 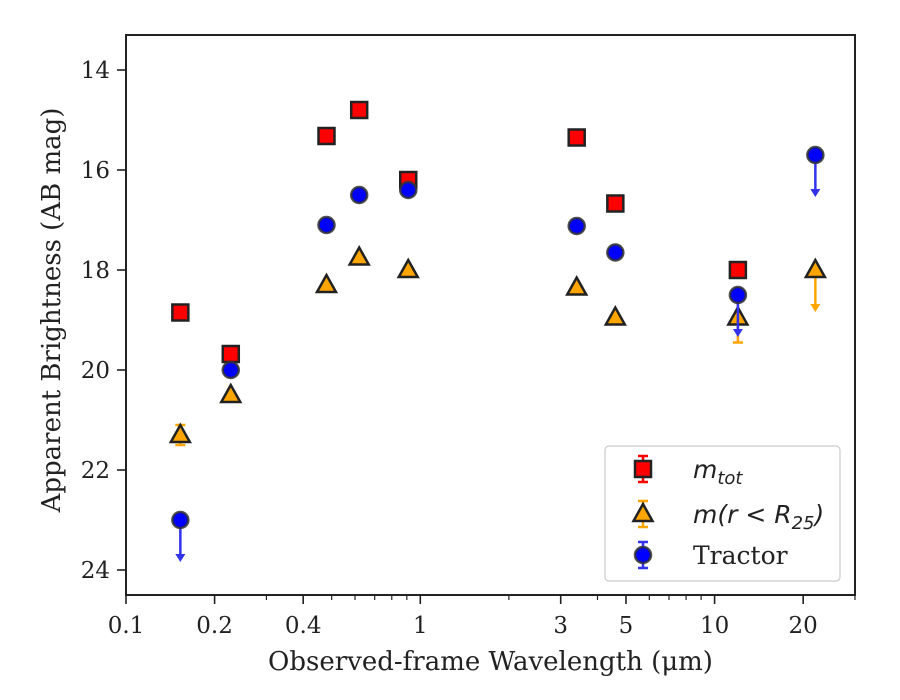 I want to click on y-tick-label-24: 24, so click(x=95, y=571).